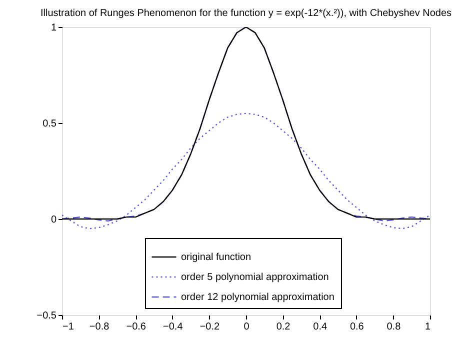  I want to click on y-tick-label: −0.5, so click(46, 316).